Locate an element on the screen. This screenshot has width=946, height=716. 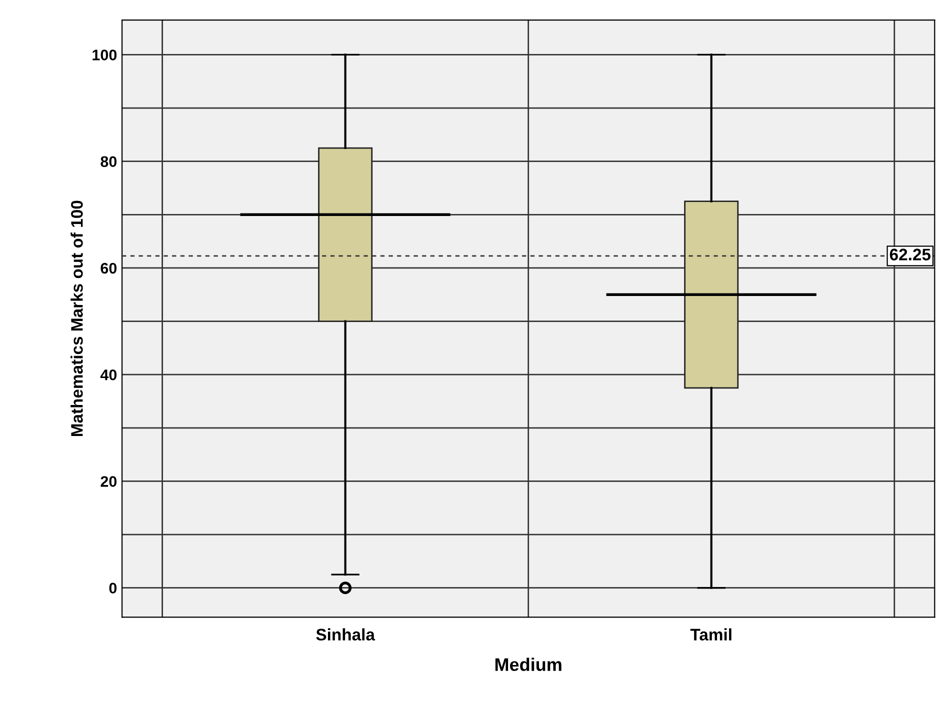
x-tick-label: Tamil is located at coordinates (711, 634).